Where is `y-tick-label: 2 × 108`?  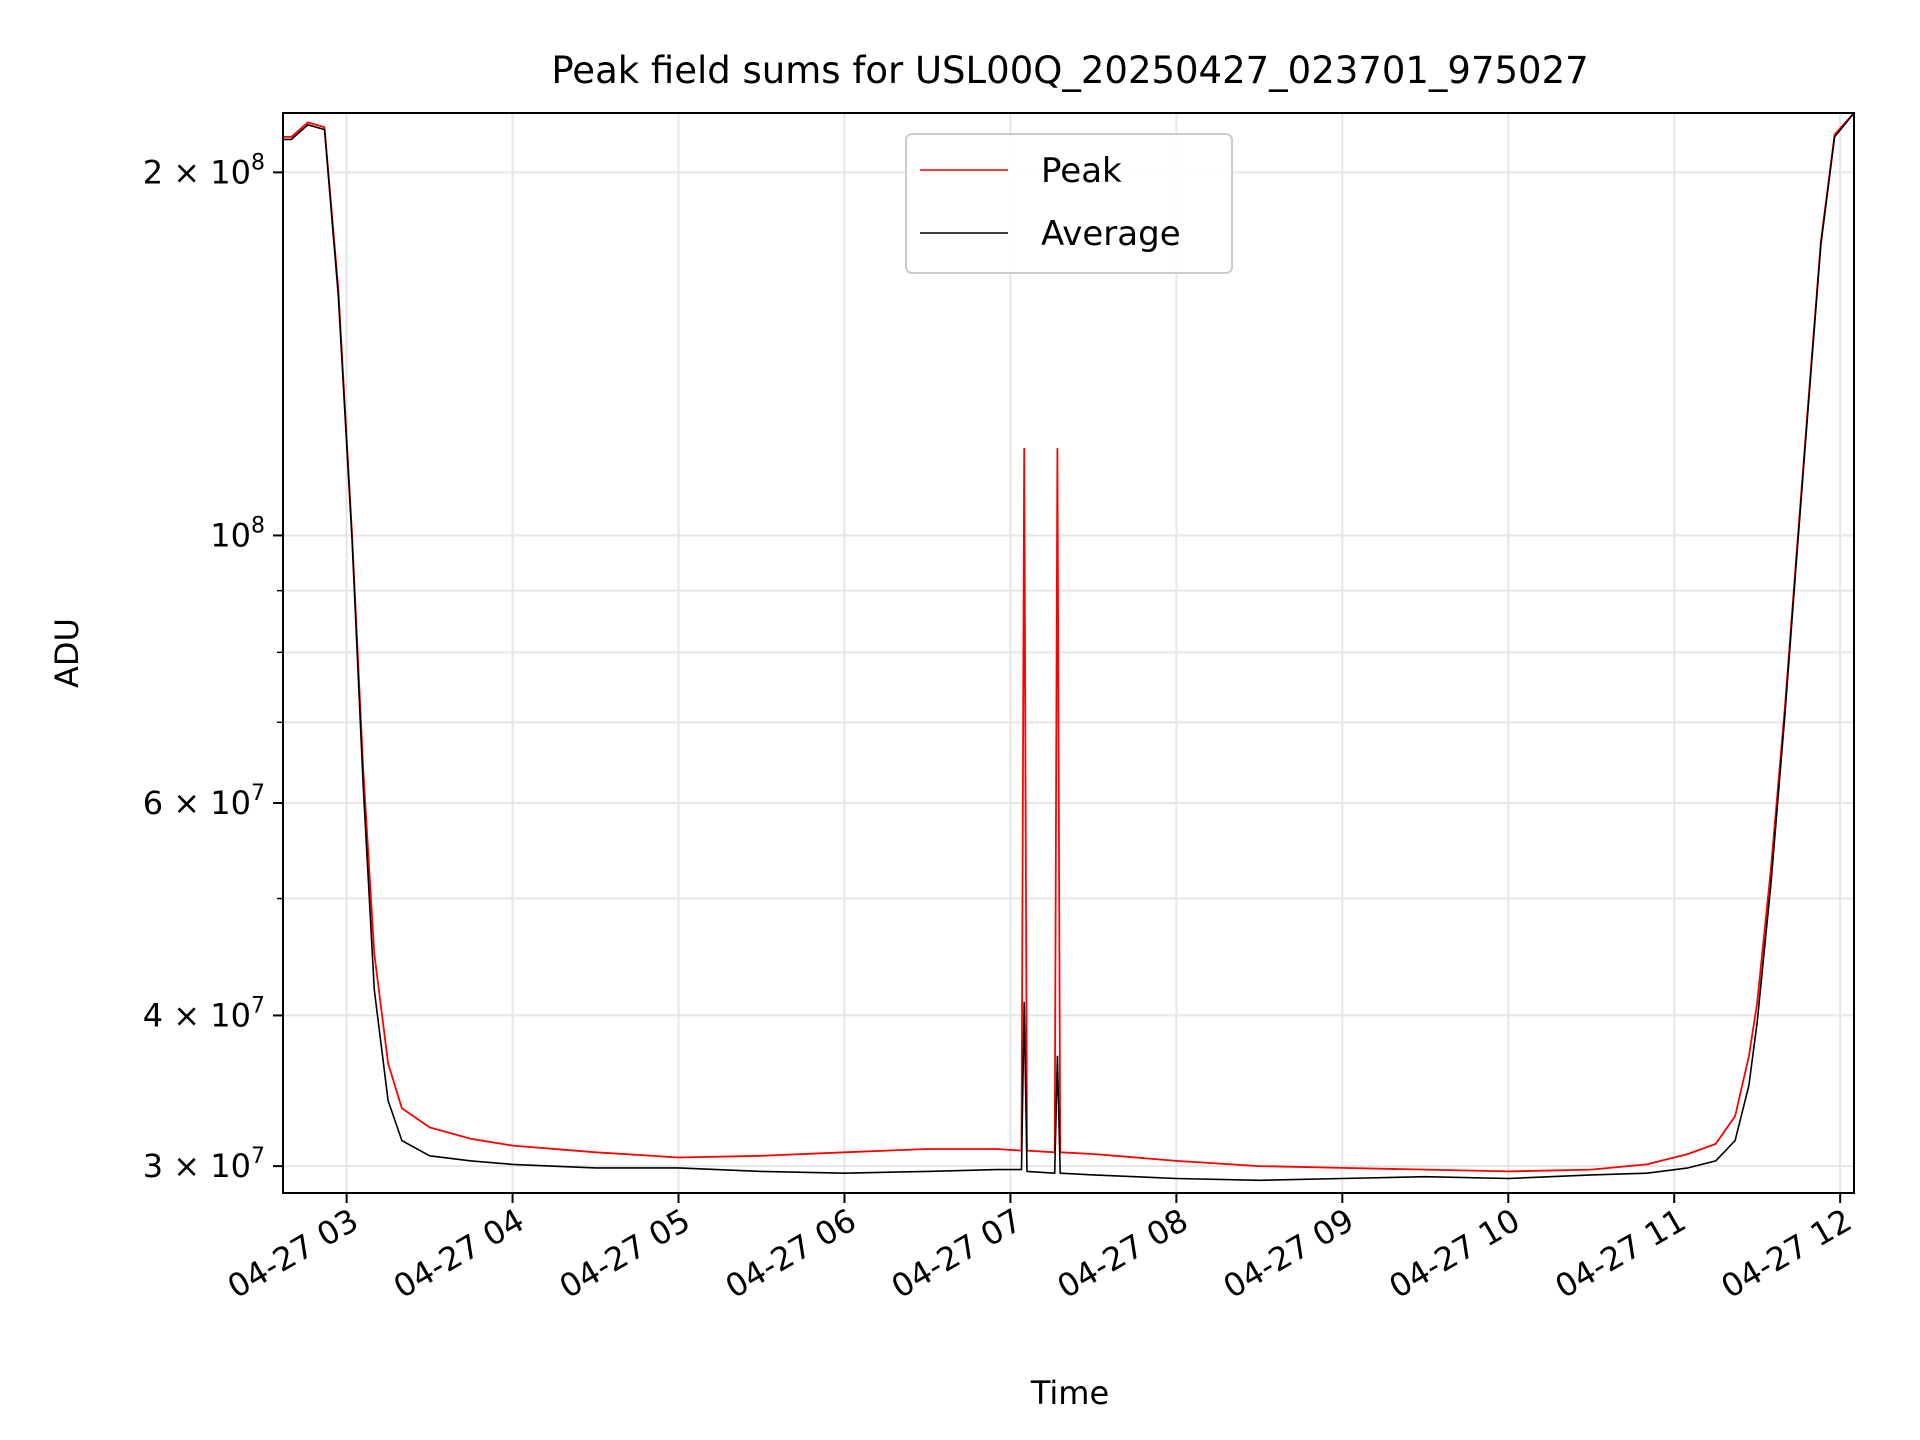 y-tick-label: 2 × 108 is located at coordinates (204, 170).